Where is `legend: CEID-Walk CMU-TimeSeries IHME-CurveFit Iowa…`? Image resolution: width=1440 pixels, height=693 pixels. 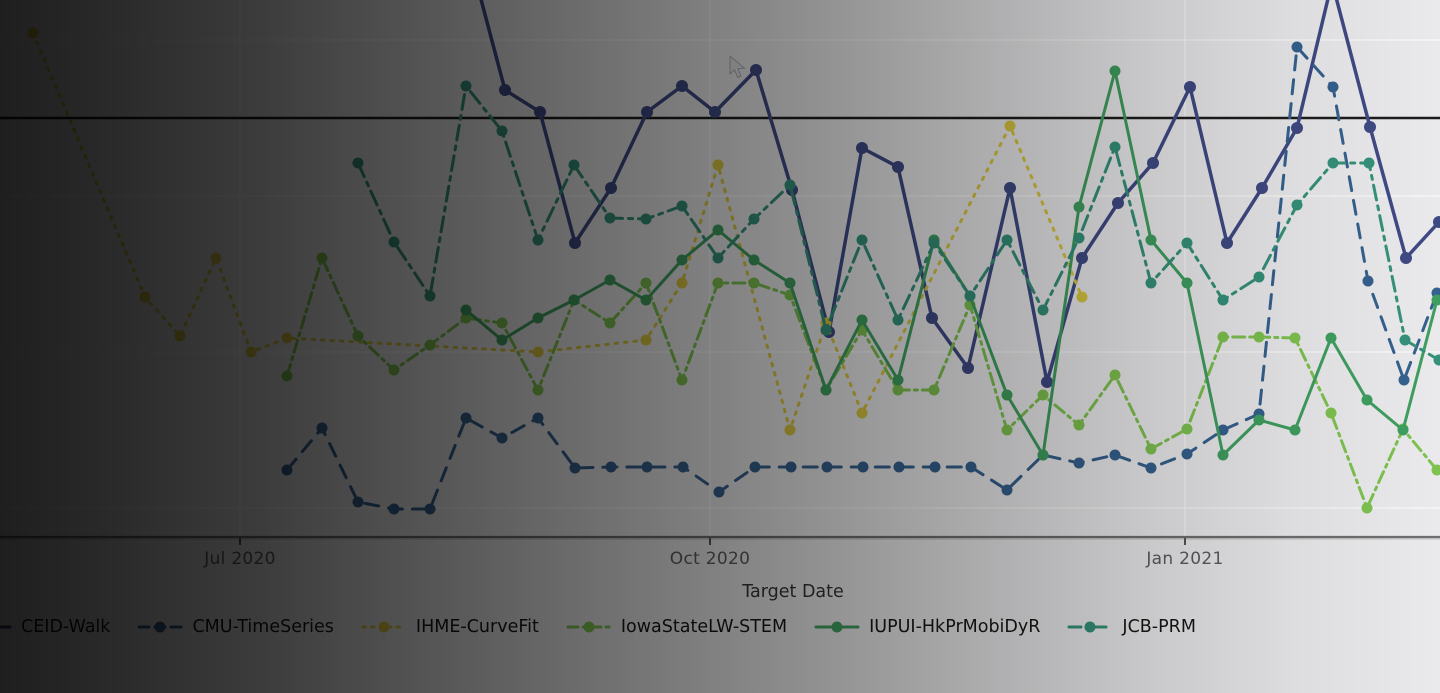 legend: CEID-Walk CMU-TimeSeries IHME-CurveFit Iowa… is located at coordinates (598, 627).